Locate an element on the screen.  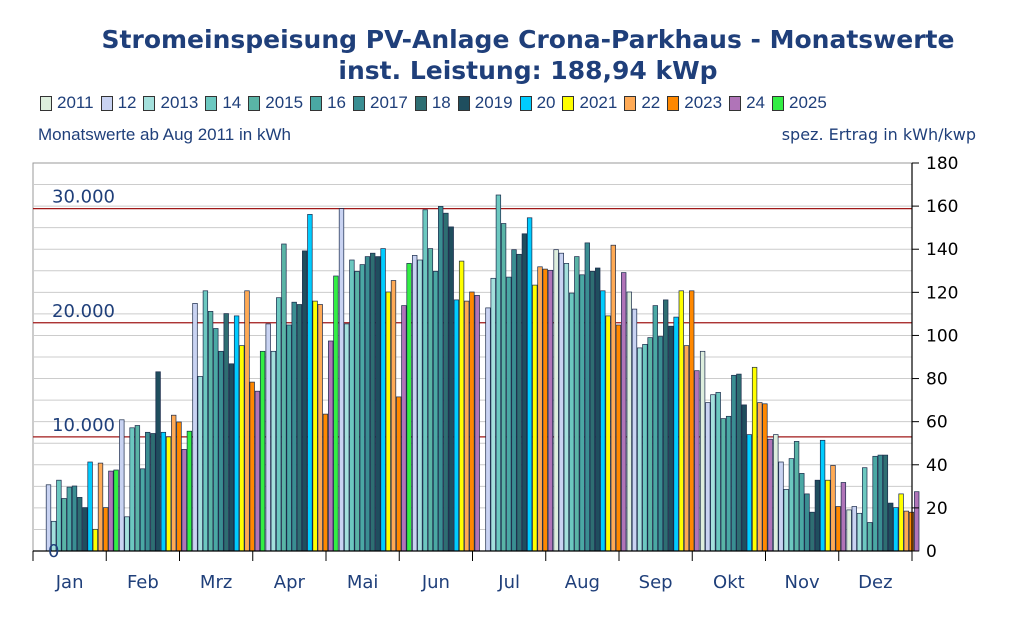
y-tick-label: 30.000 is located at coordinates (83, 197).